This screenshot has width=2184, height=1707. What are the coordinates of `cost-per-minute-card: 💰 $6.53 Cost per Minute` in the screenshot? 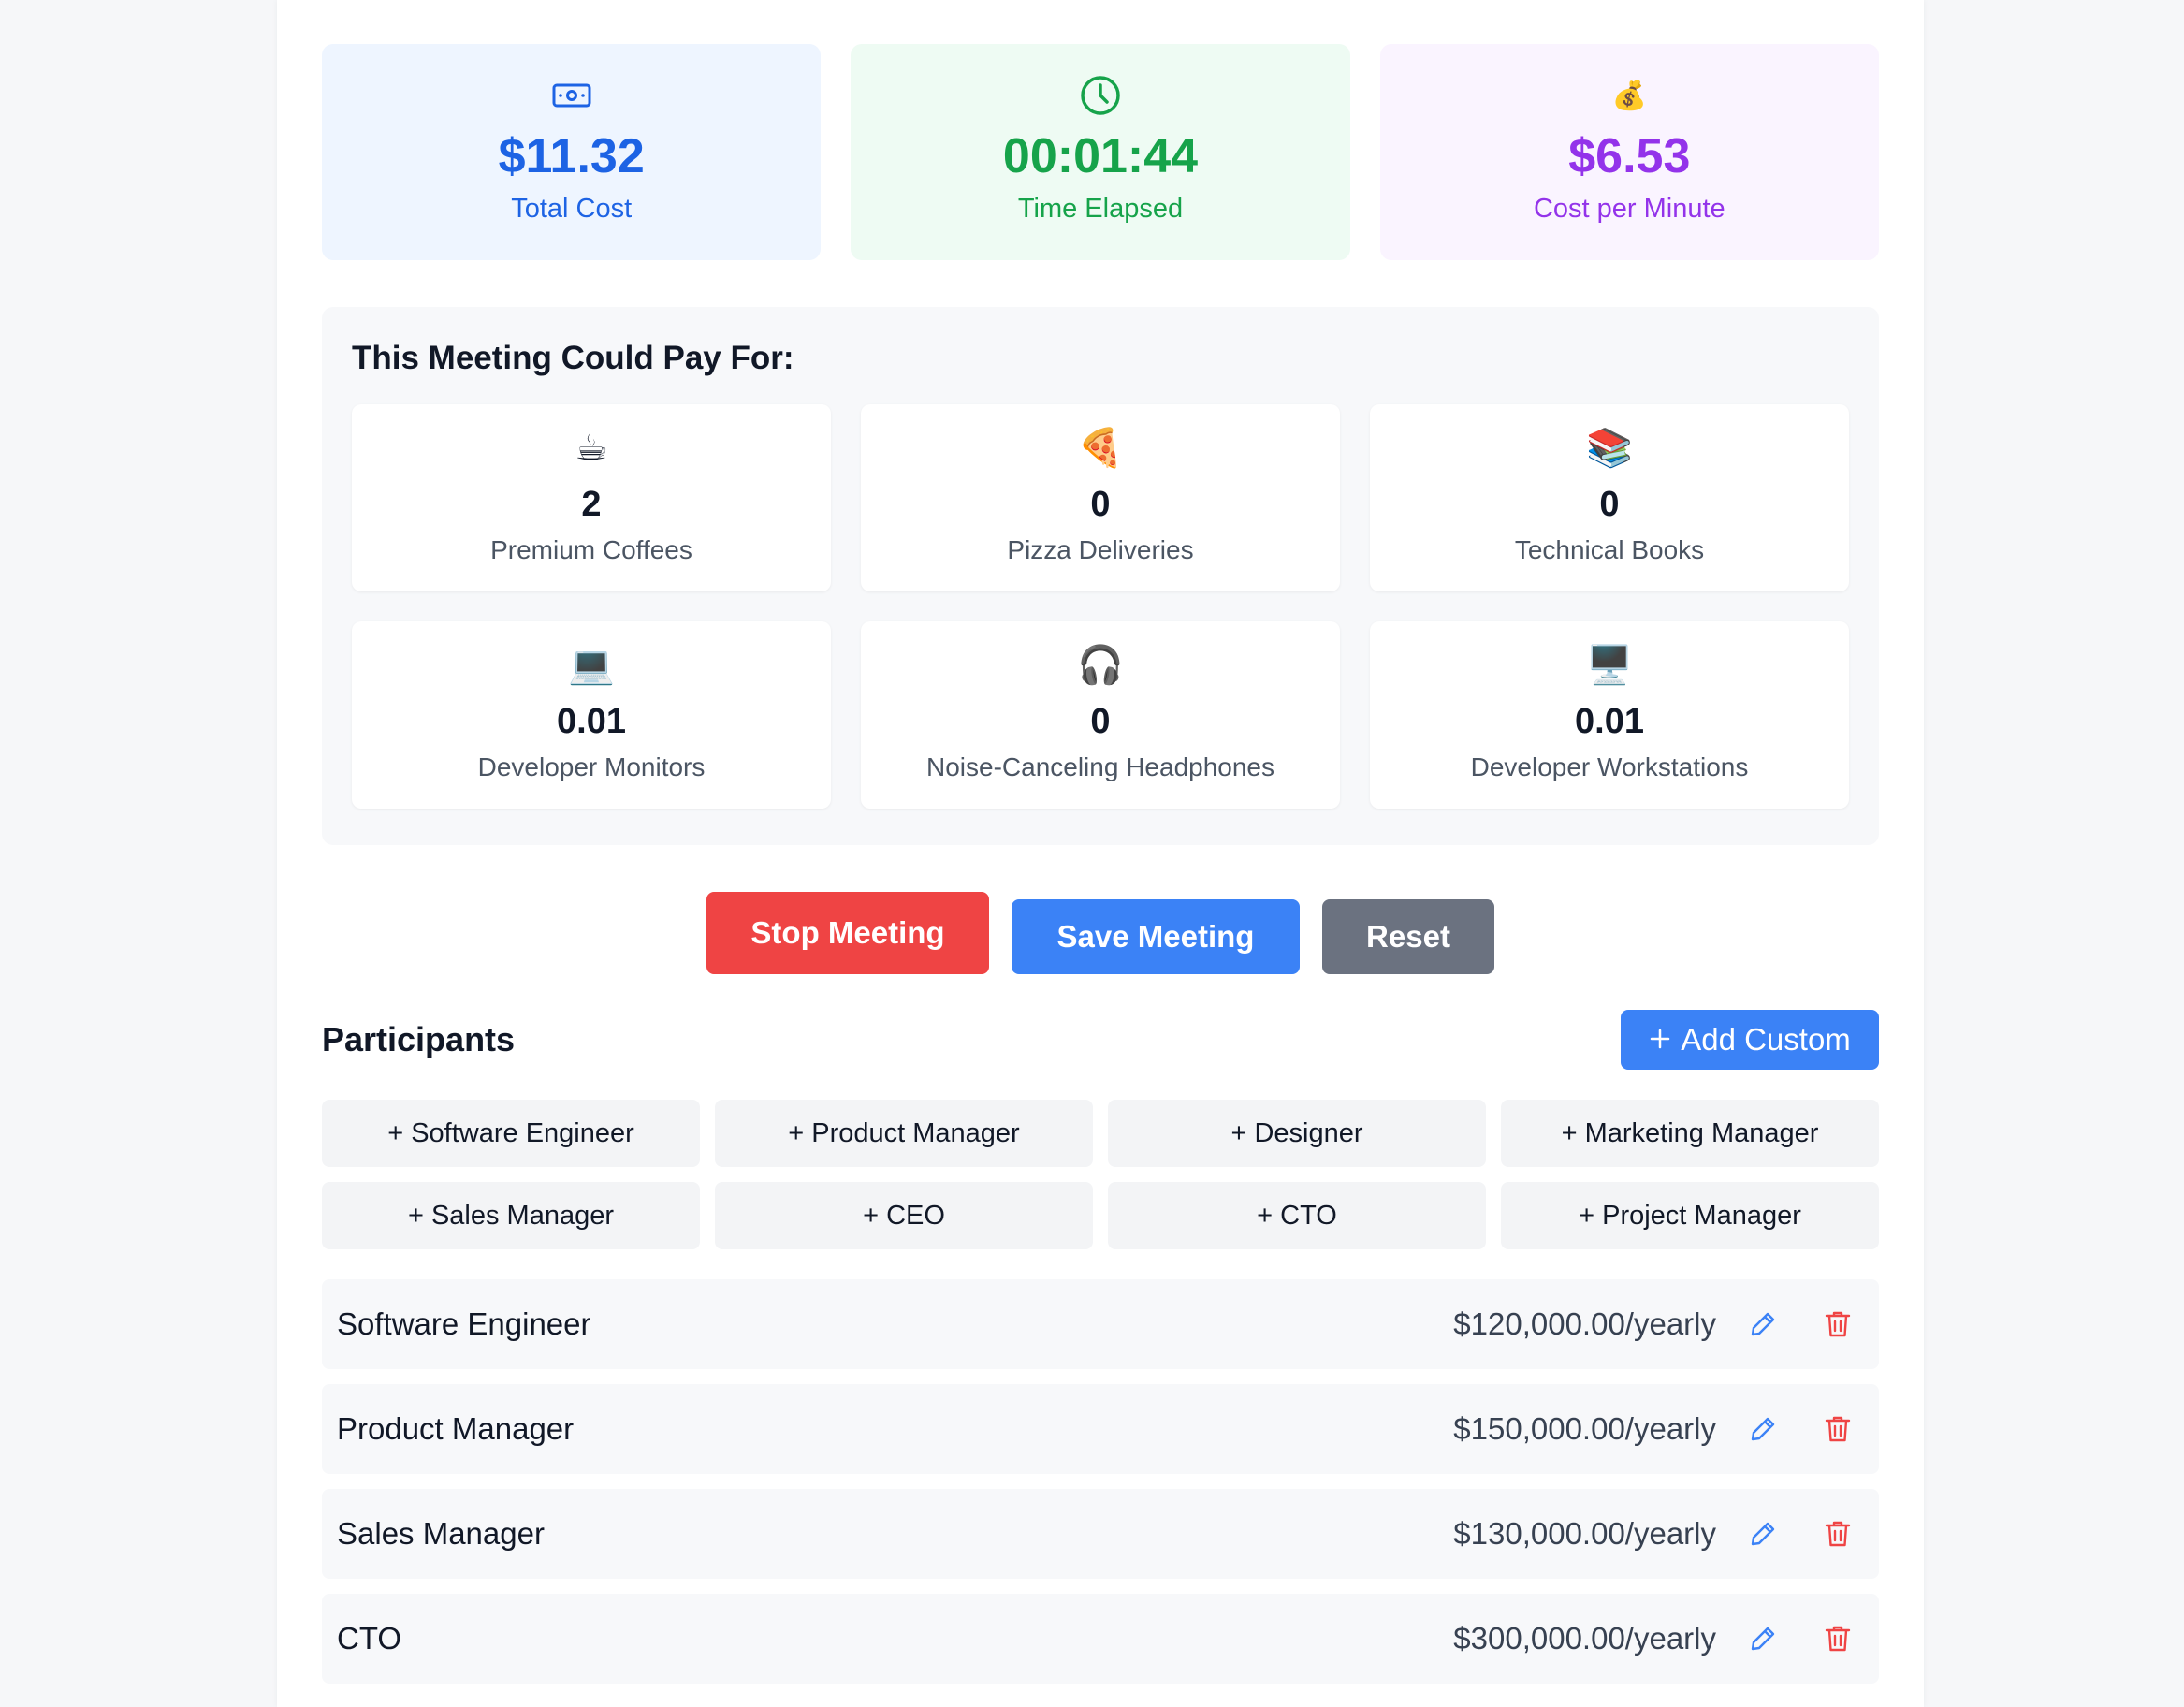 It's located at (1629, 152).